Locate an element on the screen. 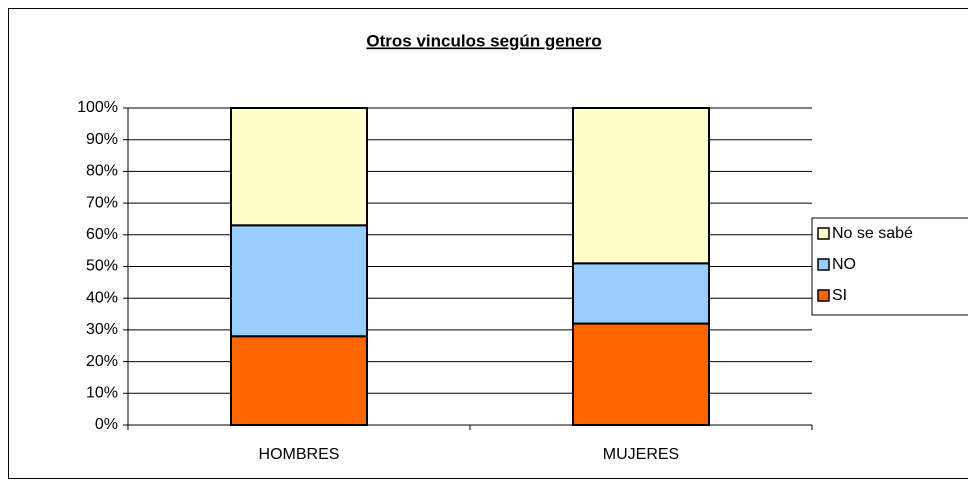 This screenshot has width=968, height=488. legend-box is located at coordinates (889, 266).